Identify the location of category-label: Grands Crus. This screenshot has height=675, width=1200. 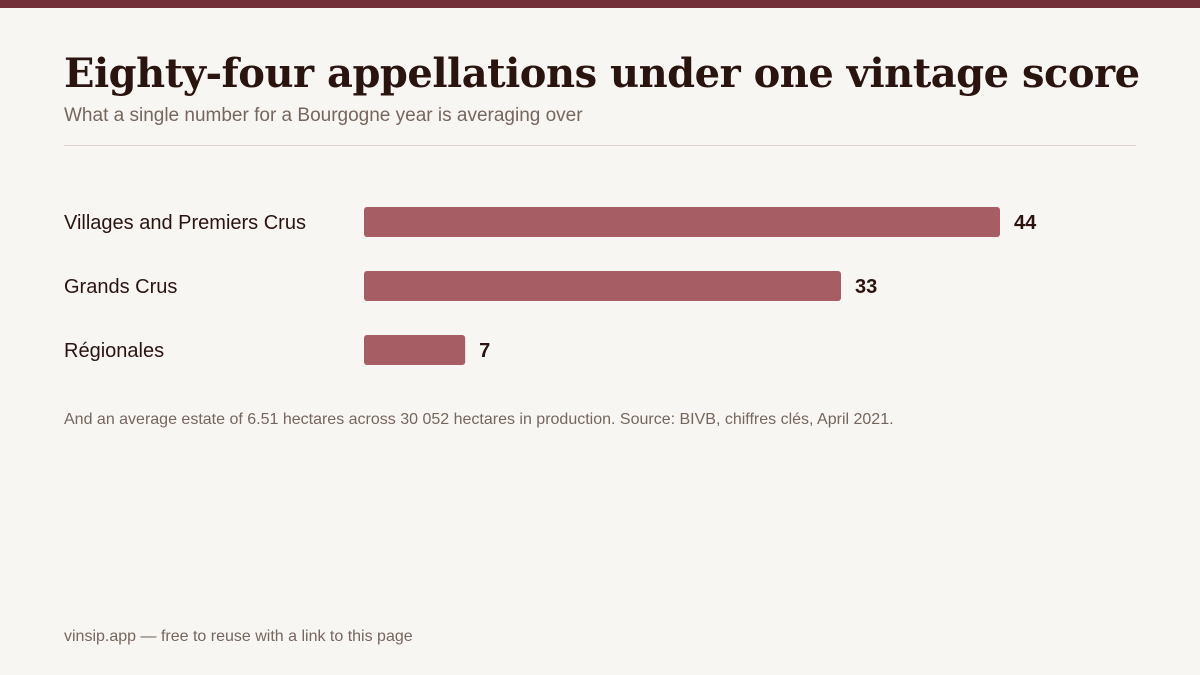
(120, 287).